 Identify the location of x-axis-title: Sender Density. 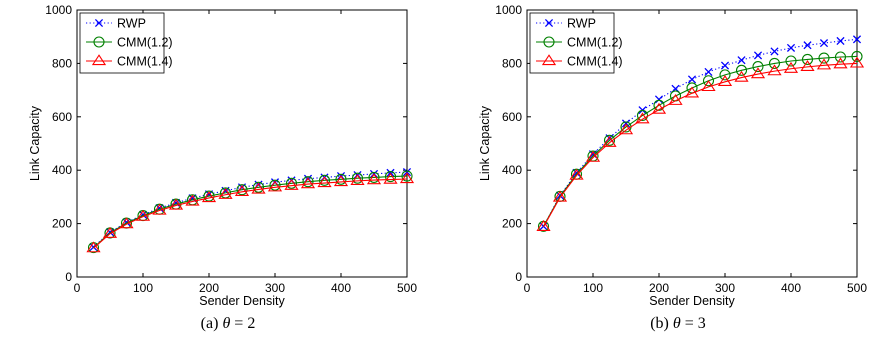
(692, 301).